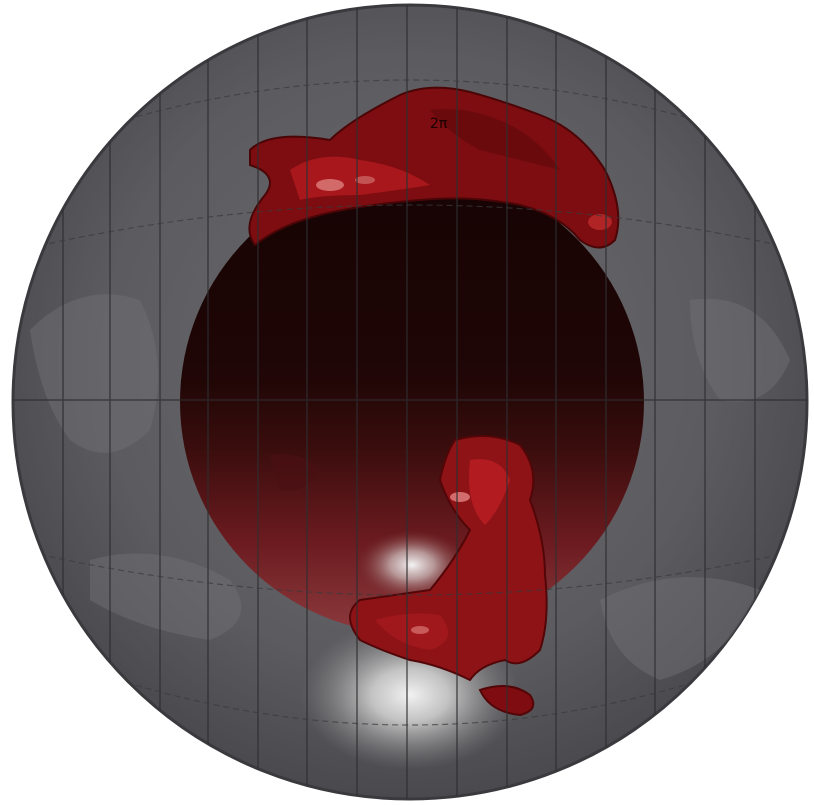  Describe the element at coordinates (409, 576) in the screenshot. I see `red-surface-bottom` at that location.